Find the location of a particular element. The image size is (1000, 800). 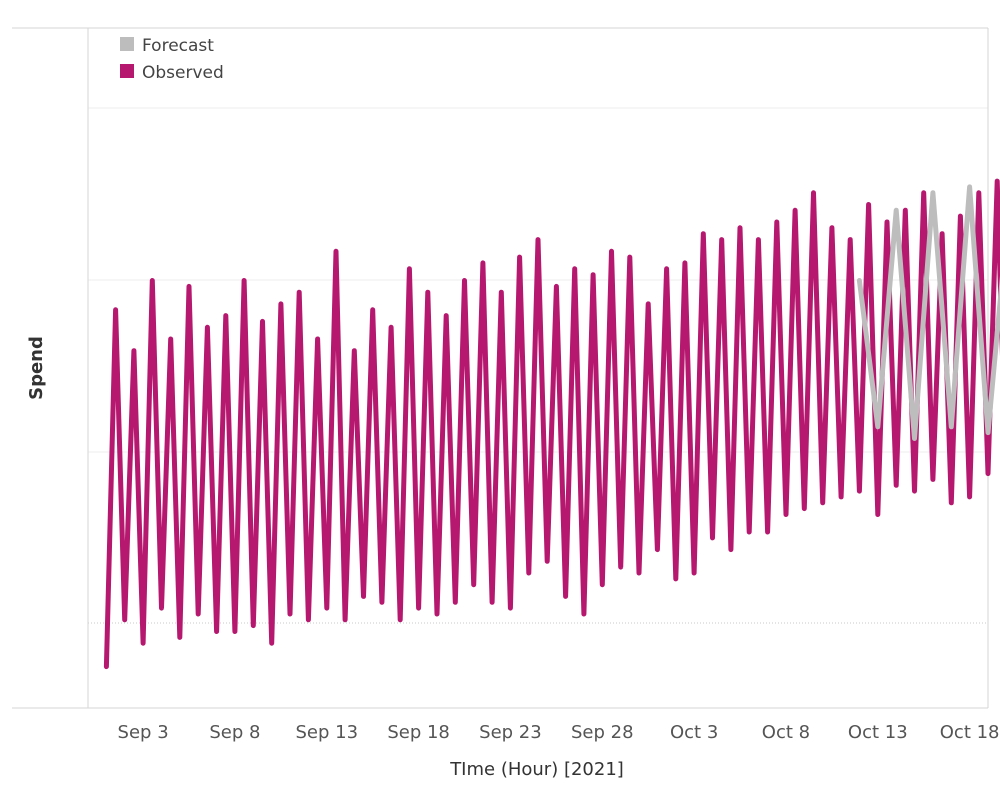

legend-label-observed: Observed is located at coordinates (183, 73).